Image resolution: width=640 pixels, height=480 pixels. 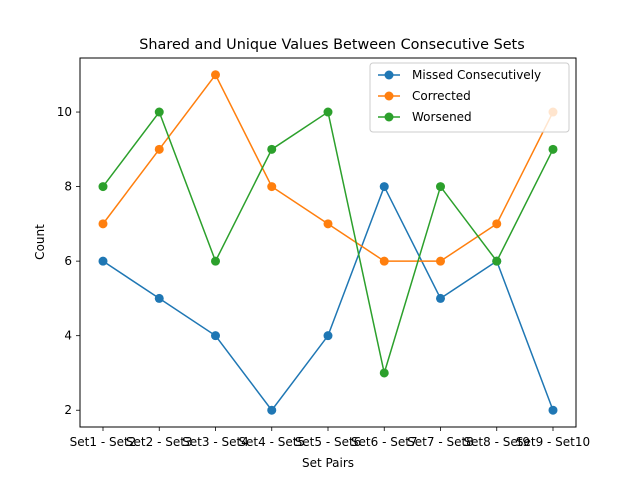 What do you see at coordinates (328, 463) in the screenshot?
I see `x-axis-label: Set Pairs` at bounding box center [328, 463].